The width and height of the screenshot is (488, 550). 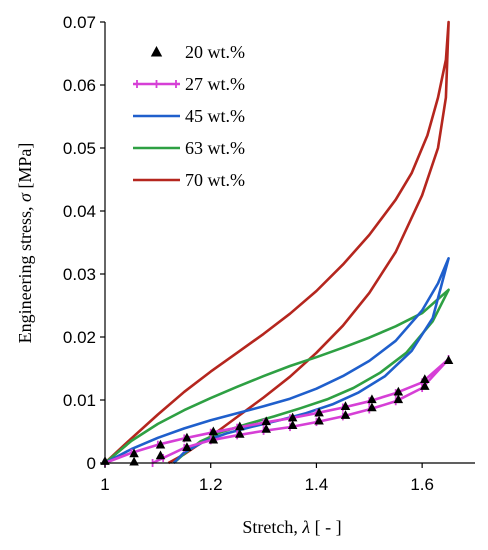 What do you see at coordinates (317, 484) in the screenshot?
I see `x-tick-label: 1.4` at bounding box center [317, 484].